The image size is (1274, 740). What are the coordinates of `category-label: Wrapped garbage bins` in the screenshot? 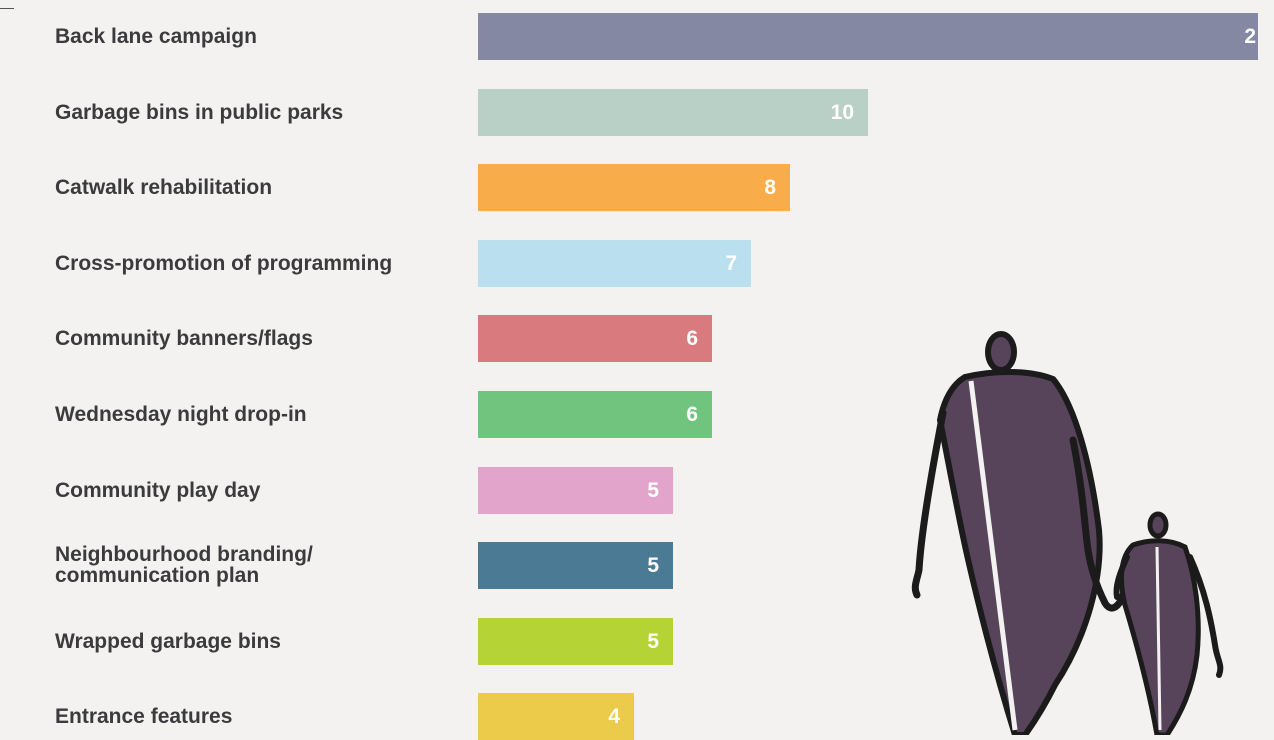 It's located at (260, 641).